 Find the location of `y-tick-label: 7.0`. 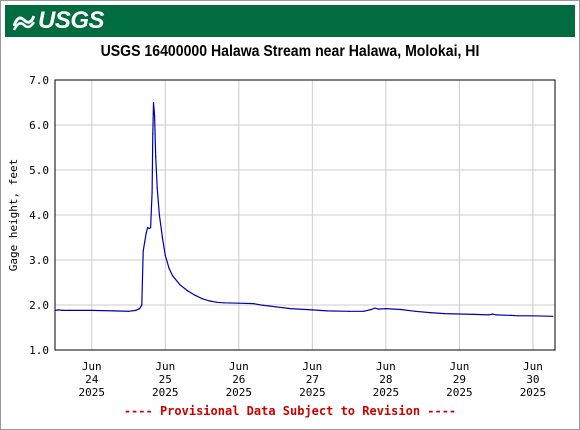

y-tick-label: 7.0 is located at coordinates (39, 80).